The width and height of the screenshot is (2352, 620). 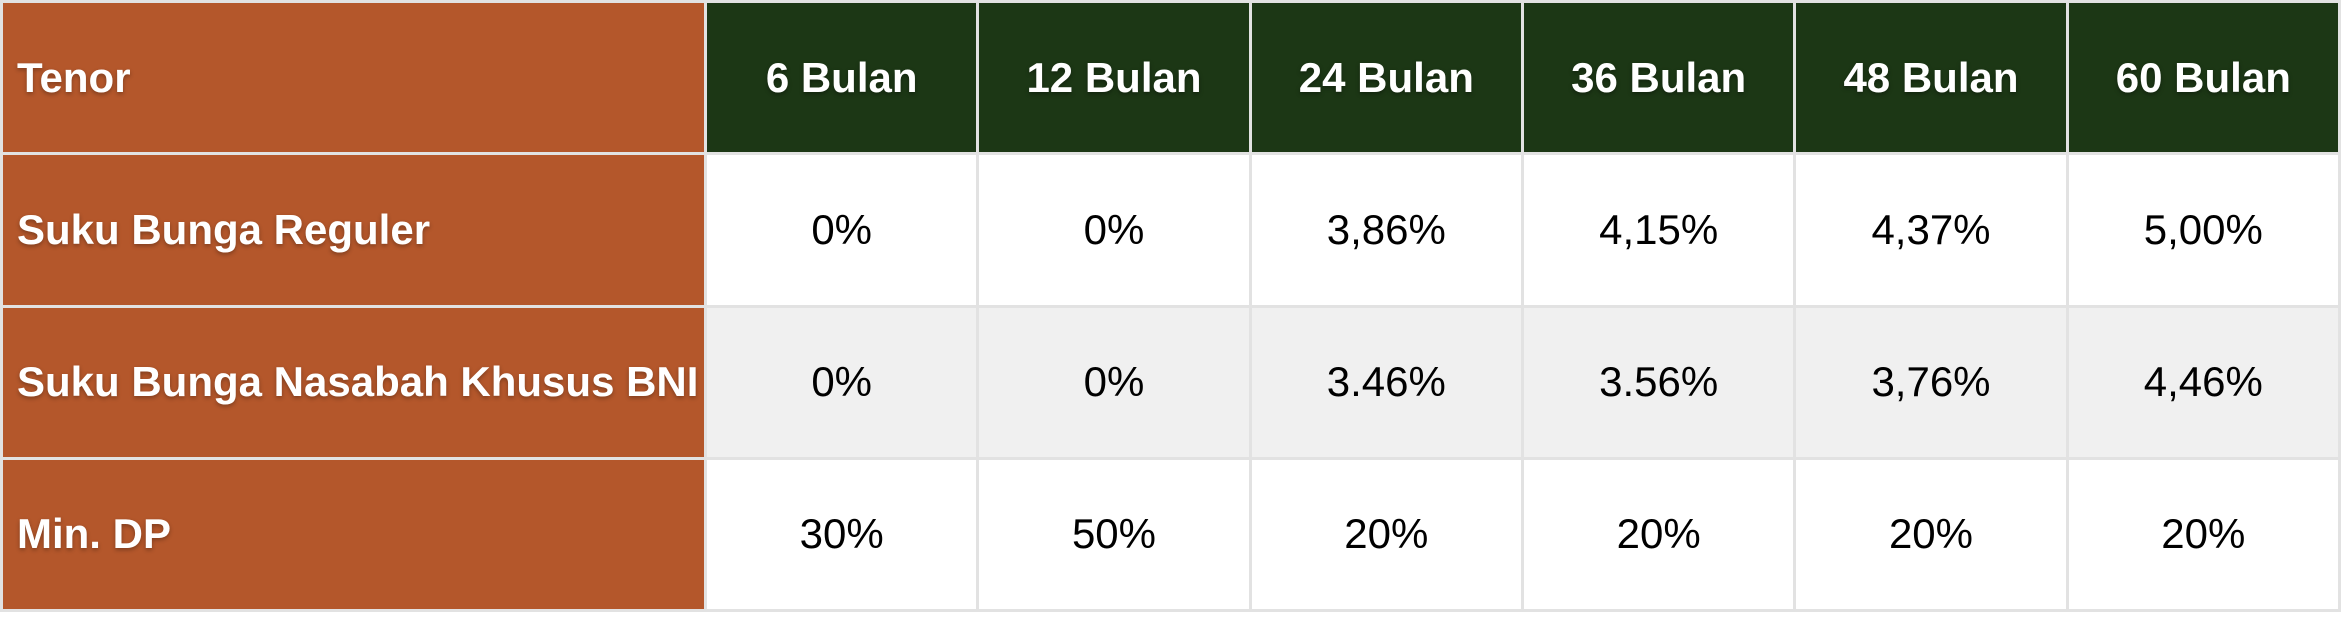 I want to click on value-cell: 5,00%, so click(x=2203, y=230).